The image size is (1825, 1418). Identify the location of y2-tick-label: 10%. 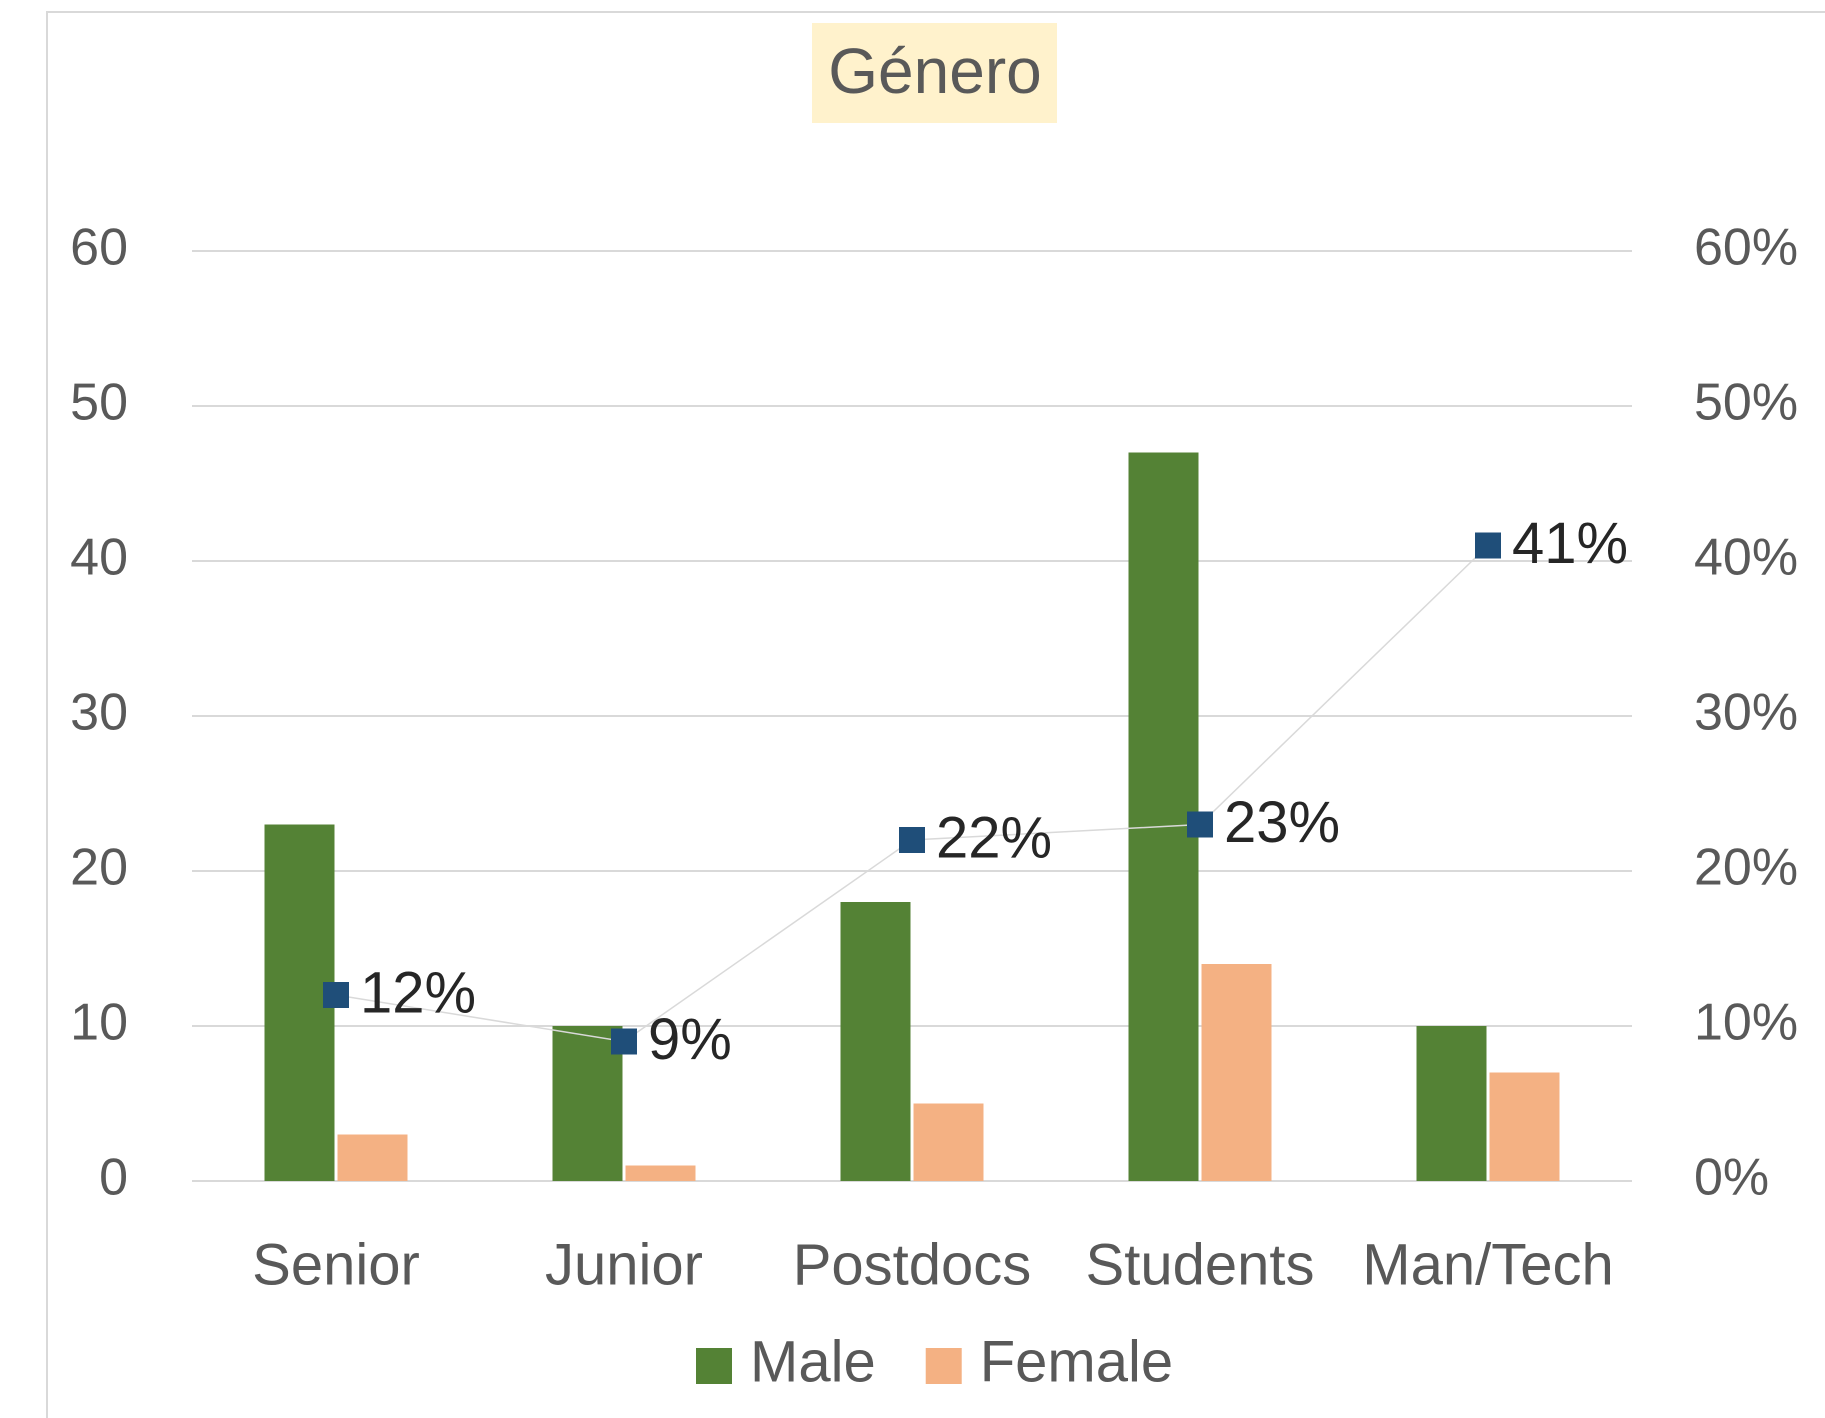
(1746, 1023).